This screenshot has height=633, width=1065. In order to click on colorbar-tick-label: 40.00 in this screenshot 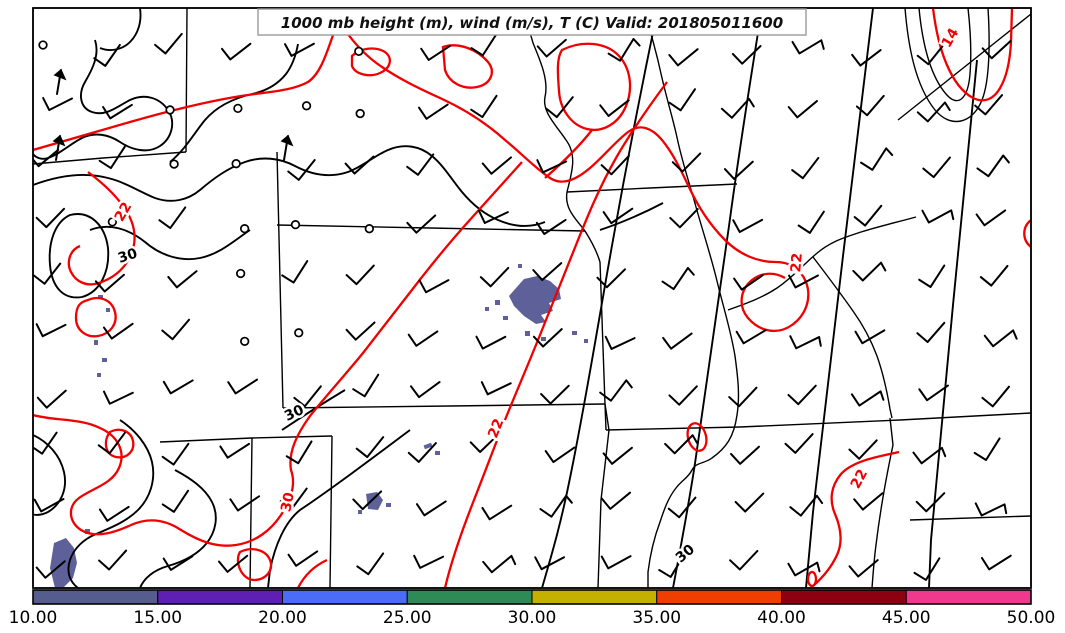, I will do `click(781, 618)`.